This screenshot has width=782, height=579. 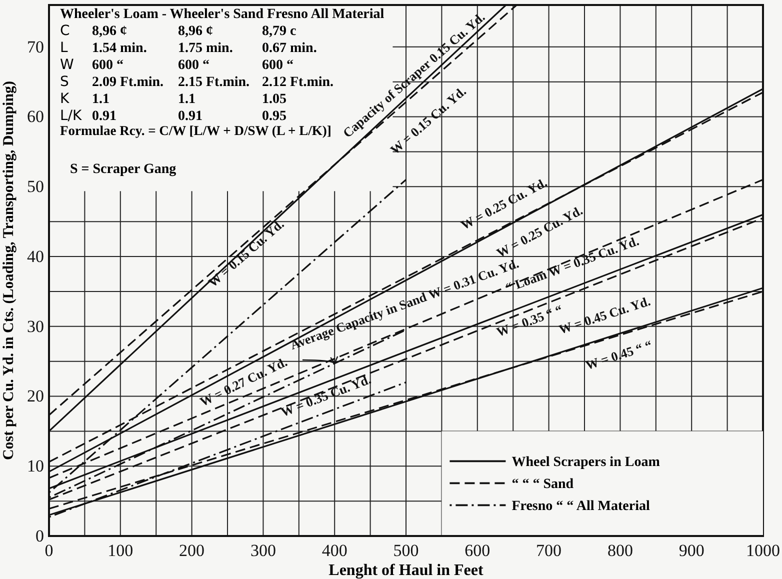 I want to click on y-tick-label: 50, so click(x=35, y=186).